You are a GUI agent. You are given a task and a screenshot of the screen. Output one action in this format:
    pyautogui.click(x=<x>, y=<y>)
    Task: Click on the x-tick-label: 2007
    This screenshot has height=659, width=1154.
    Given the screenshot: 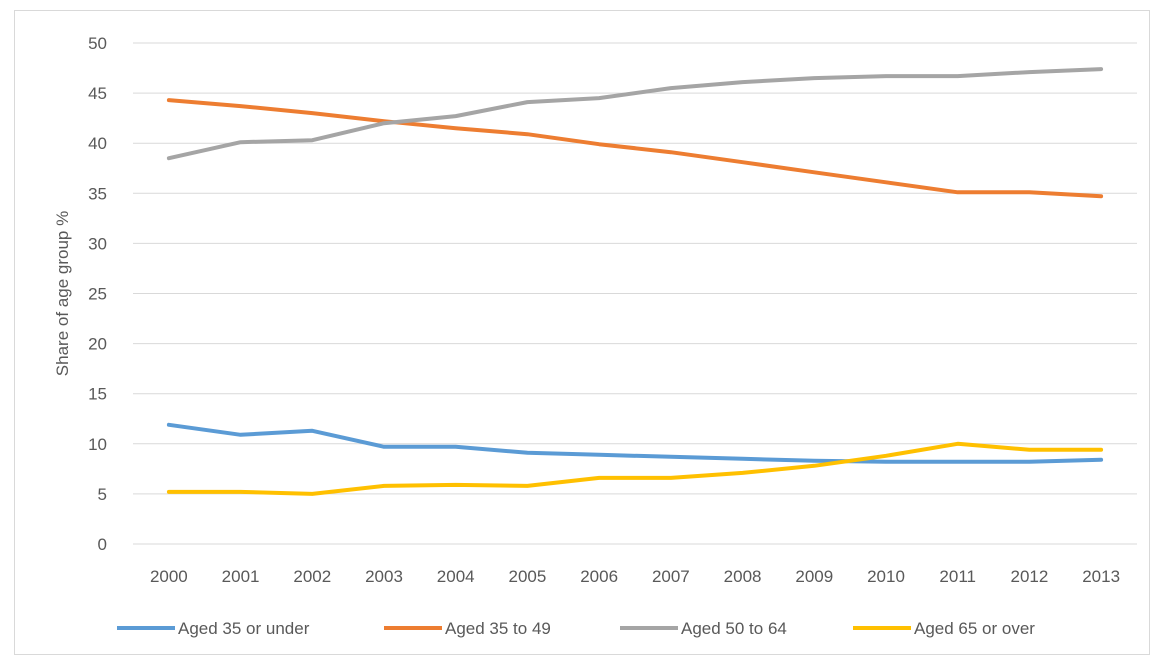 What is the action you would take?
    pyautogui.click(x=671, y=576)
    